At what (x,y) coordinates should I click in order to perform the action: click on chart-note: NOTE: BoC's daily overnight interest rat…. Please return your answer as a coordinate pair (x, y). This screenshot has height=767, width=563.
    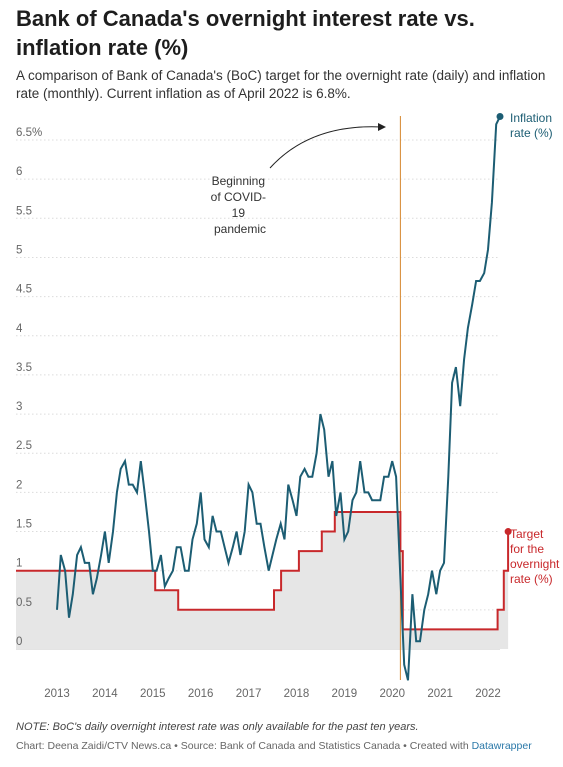
    Looking at the image, I should click on (217, 727).